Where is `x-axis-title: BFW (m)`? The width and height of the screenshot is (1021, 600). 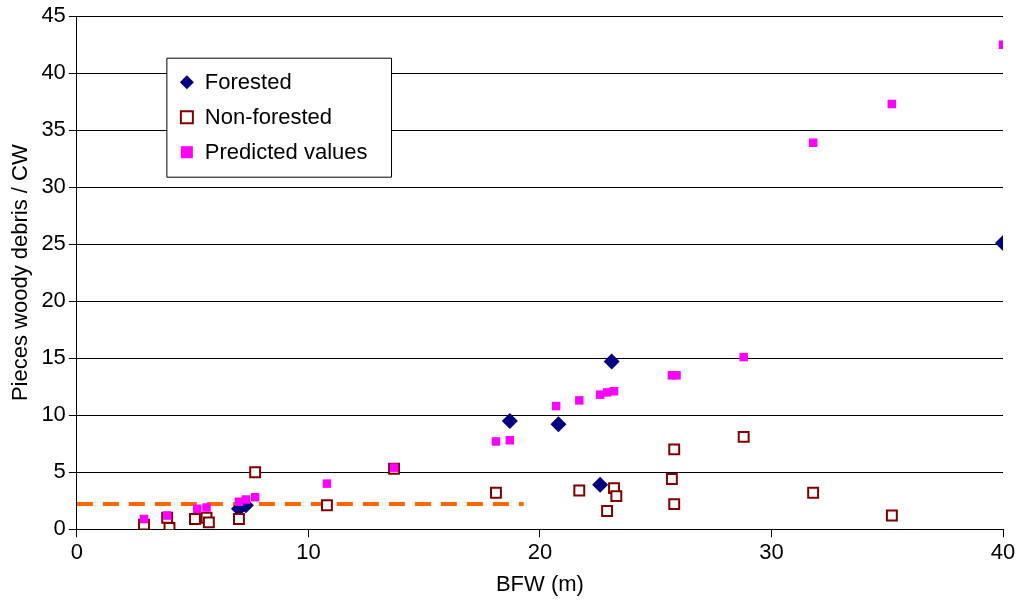
x-axis-title: BFW (m) is located at coordinates (539, 583).